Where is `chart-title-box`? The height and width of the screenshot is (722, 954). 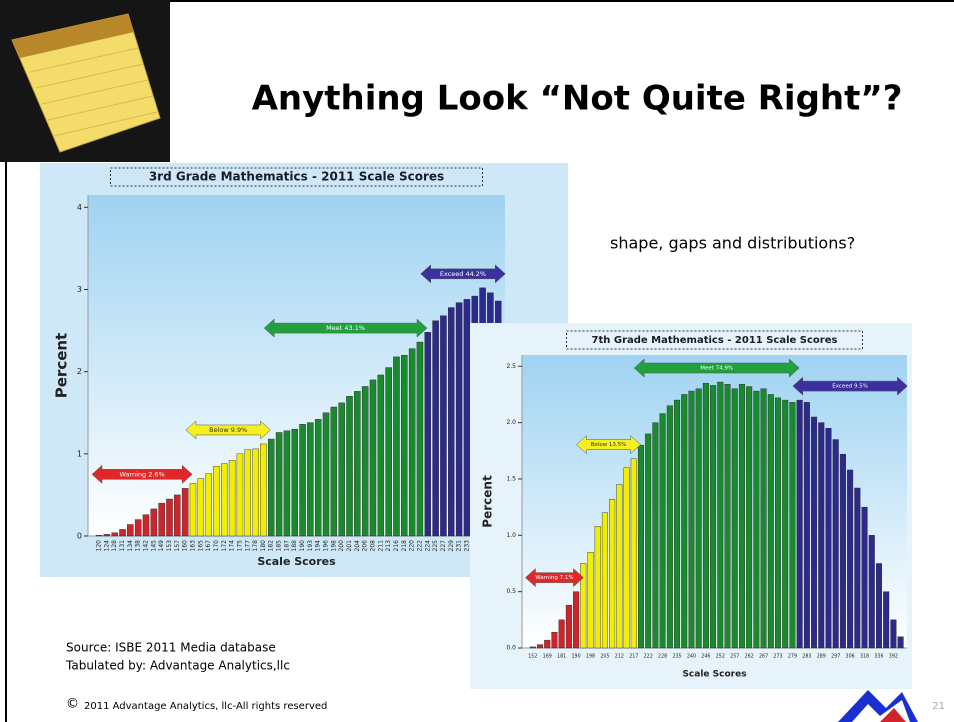
chart-title-box is located at coordinates (296, 177).